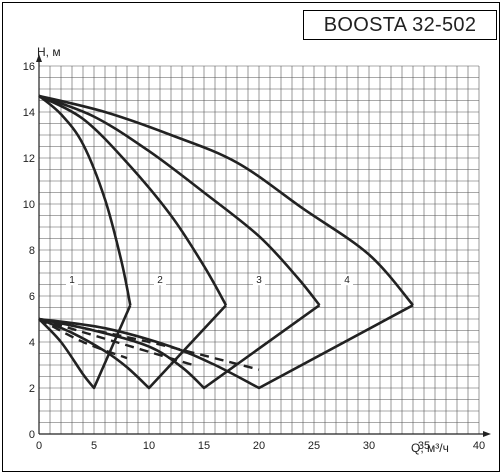 The height and width of the screenshot is (476, 504). I want to click on x-tick-labels: 0 5 10 15 20 25 30 35 40, so click(260, 446).